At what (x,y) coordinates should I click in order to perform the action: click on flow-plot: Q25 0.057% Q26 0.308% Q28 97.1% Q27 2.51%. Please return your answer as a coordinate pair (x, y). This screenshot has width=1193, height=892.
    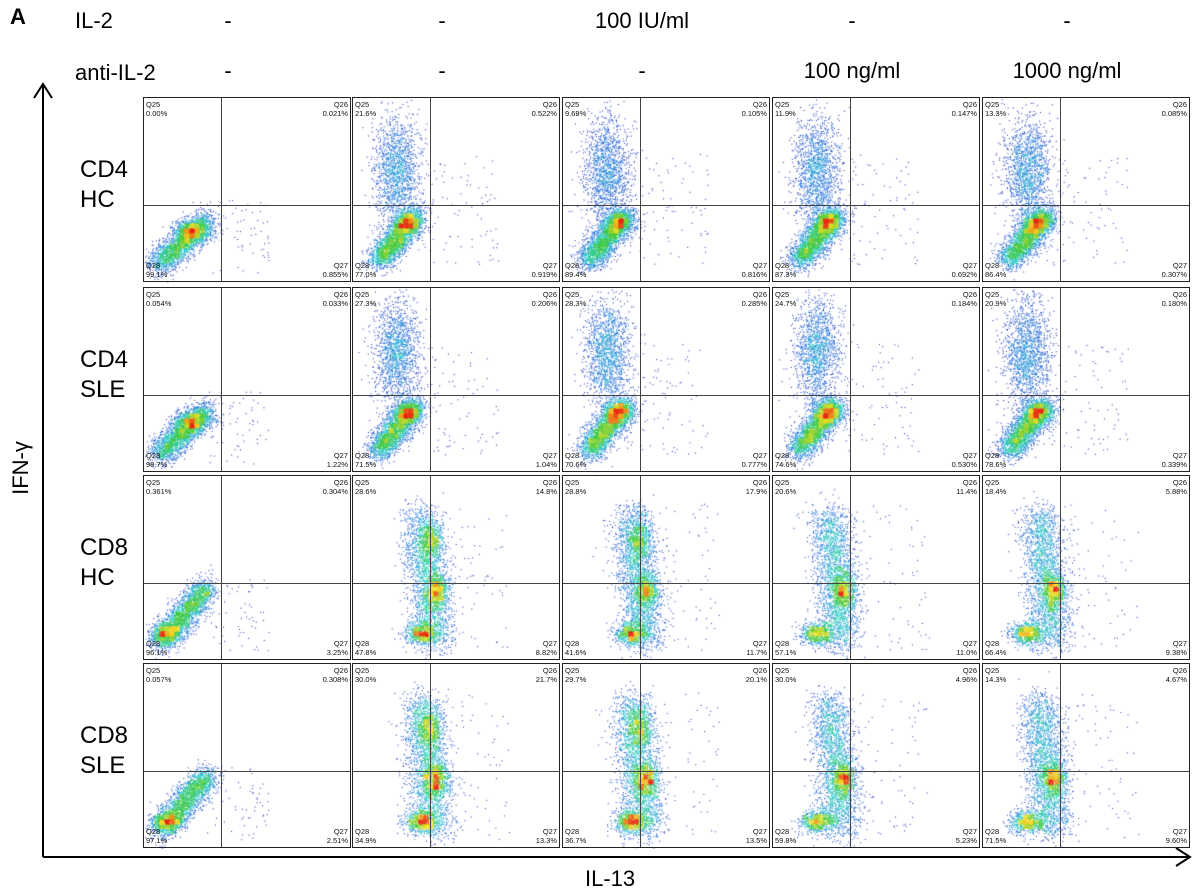
    Looking at the image, I should click on (247, 756).